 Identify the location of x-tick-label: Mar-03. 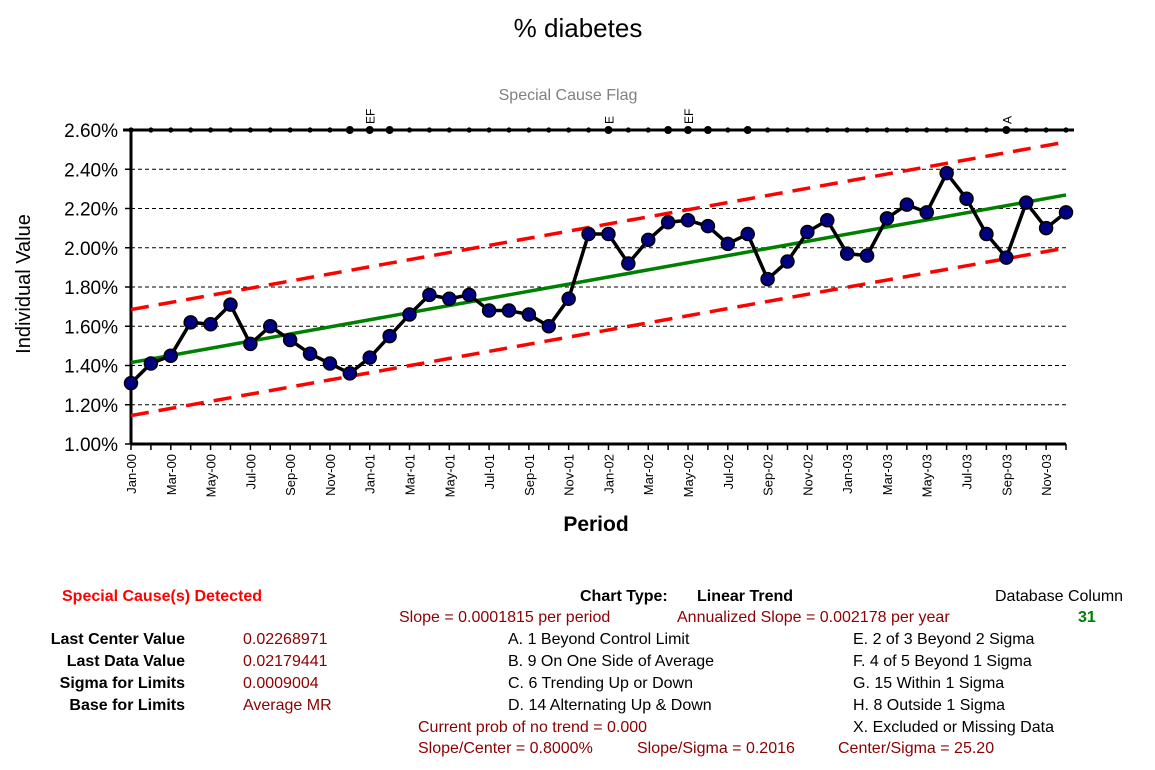
(887, 474).